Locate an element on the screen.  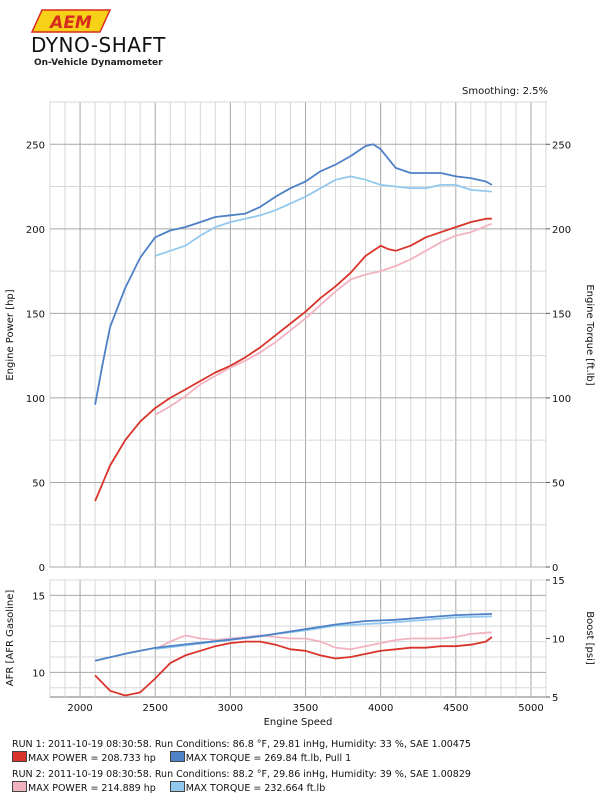
x-tick-label: 2000 is located at coordinates (79, 708).